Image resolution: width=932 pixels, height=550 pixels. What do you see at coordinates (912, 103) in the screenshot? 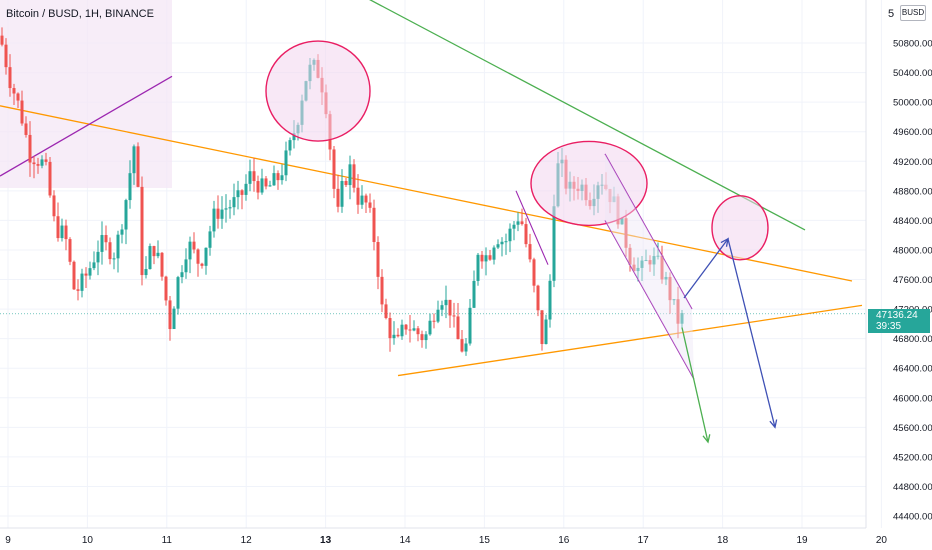
I see `price-tick-label: 50000.00` at bounding box center [912, 103].